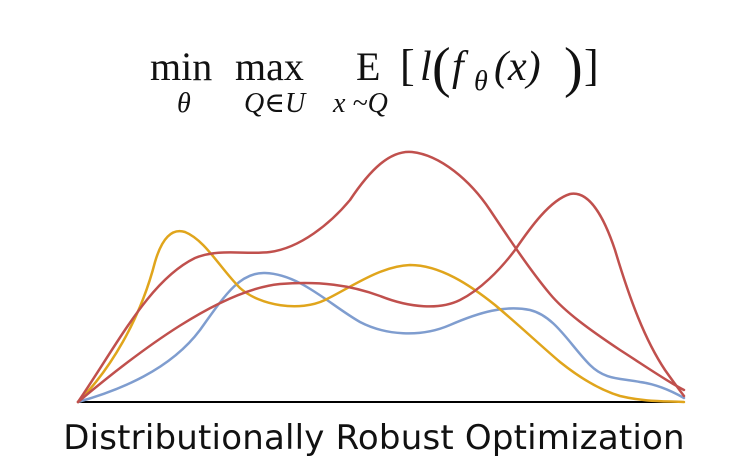 The height and width of the screenshot is (475, 748). What do you see at coordinates (407, 65) in the screenshot?
I see `bracket-open: [` at bounding box center [407, 65].